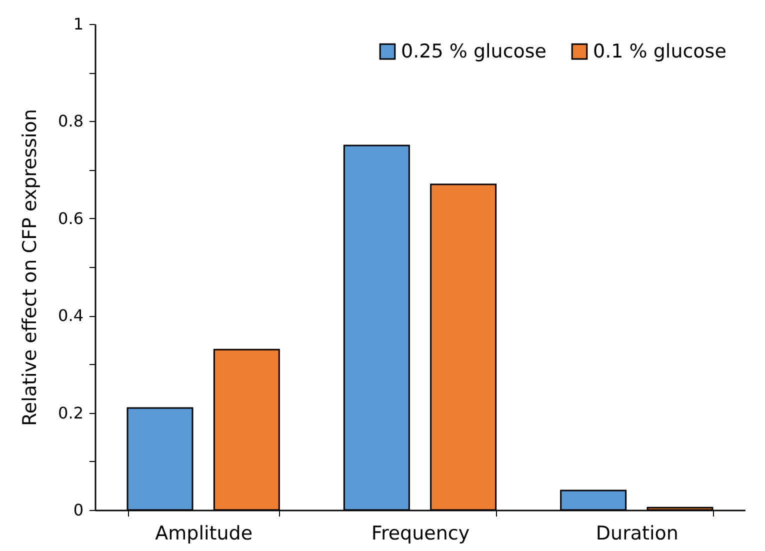 This screenshot has height=551, width=765. I want to click on x-tick-label: Duration, so click(637, 533).